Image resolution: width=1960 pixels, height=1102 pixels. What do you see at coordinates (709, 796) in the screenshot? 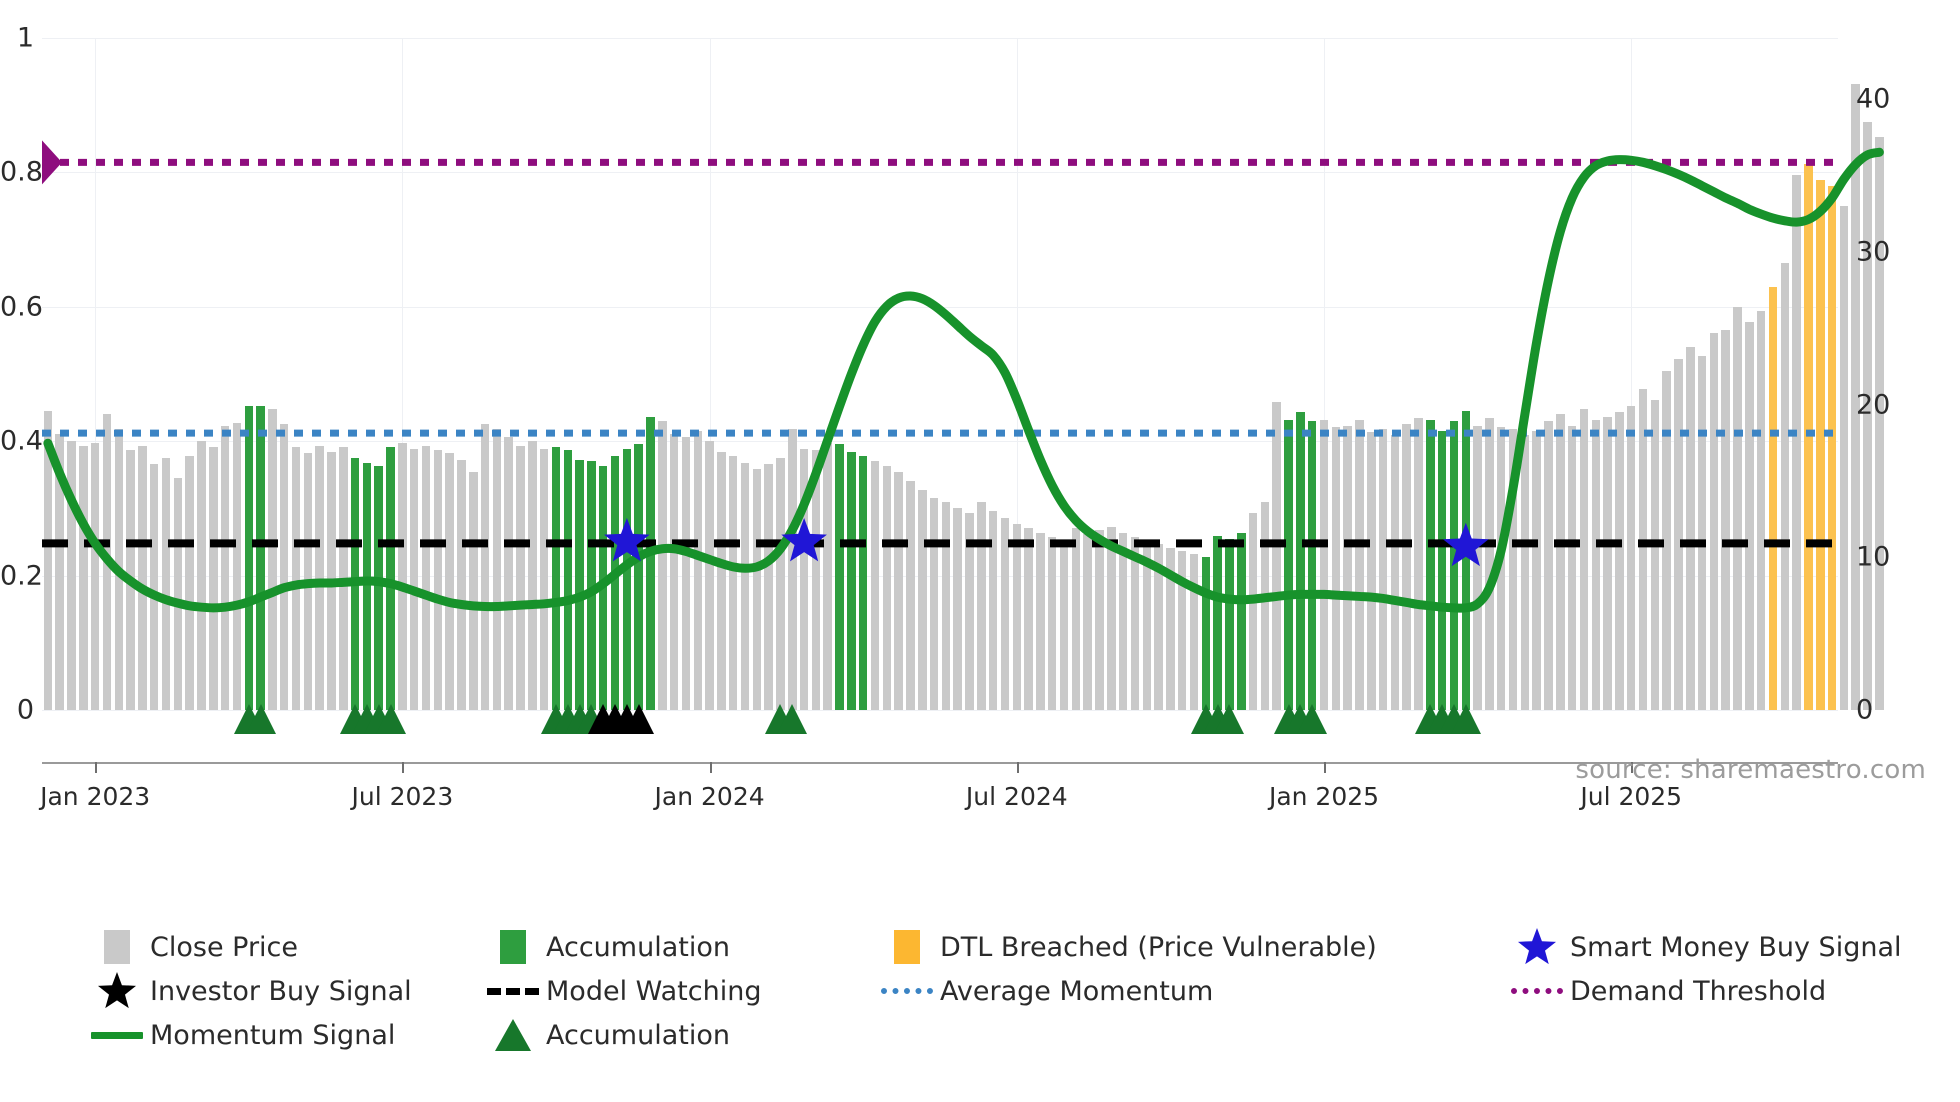
I see `x-axis-tick-label: Jan 2024` at bounding box center [709, 796].